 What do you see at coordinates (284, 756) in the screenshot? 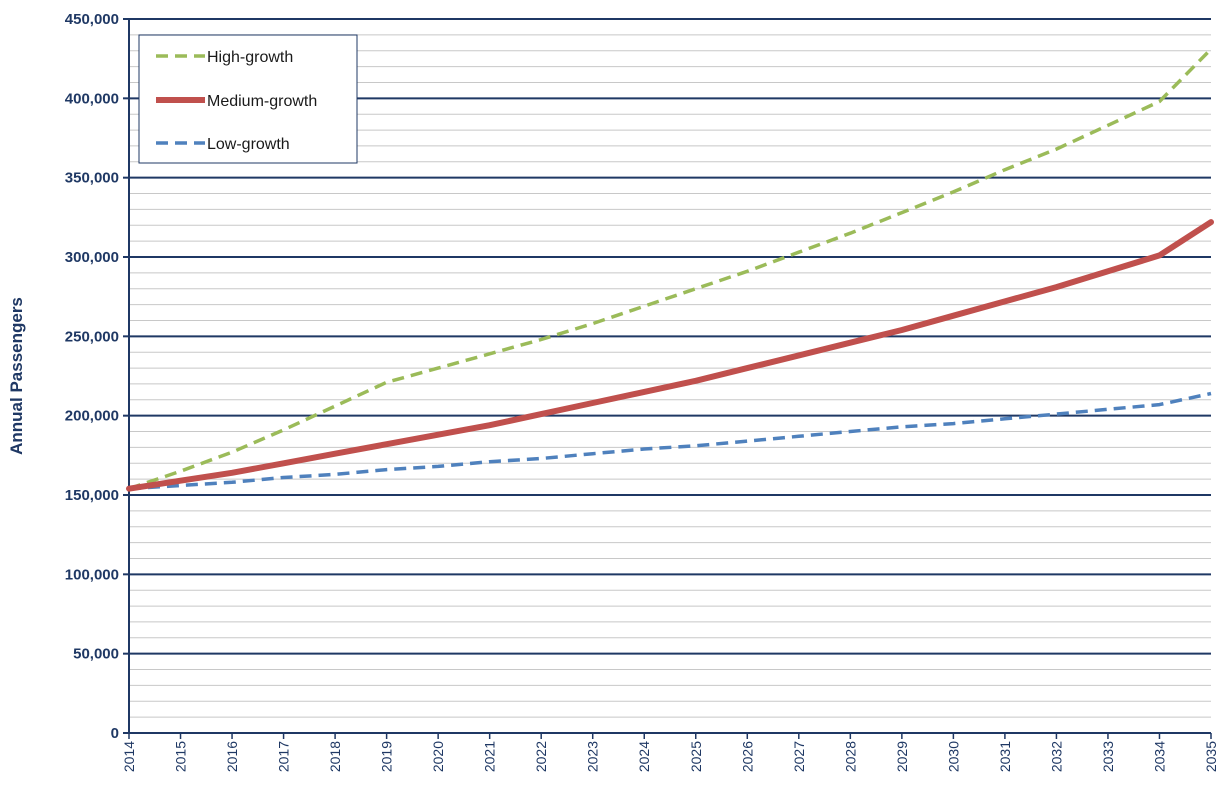
I see `x-tick-label: 2017` at bounding box center [284, 756].